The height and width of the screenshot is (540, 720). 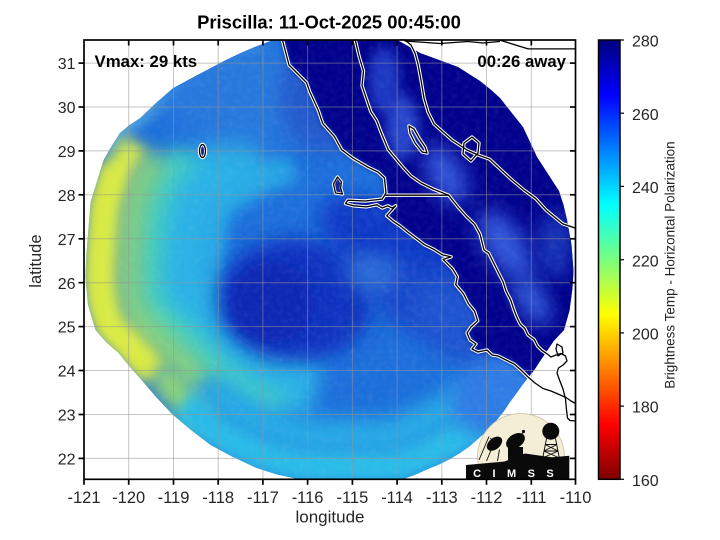 What do you see at coordinates (352, 498) in the screenshot?
I see `svg-text: -115` at bounding box center [352, 498].